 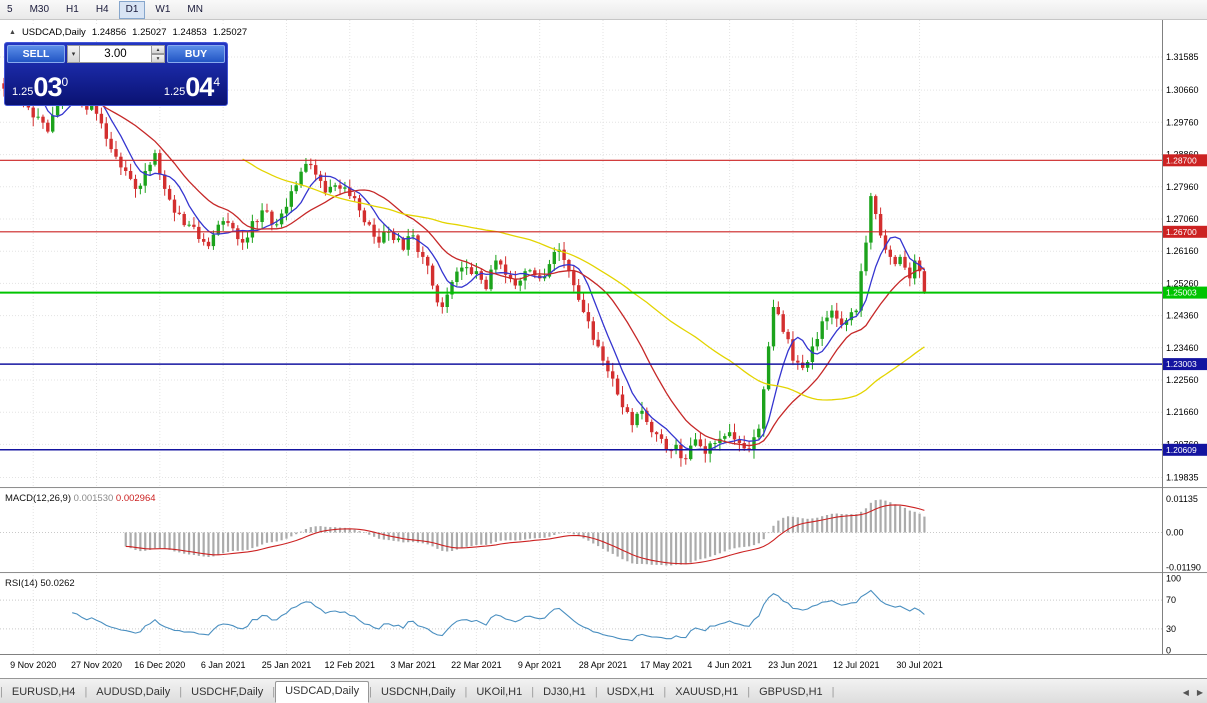 I want to click on svg-text: 100, so click(x=1173, y=579).